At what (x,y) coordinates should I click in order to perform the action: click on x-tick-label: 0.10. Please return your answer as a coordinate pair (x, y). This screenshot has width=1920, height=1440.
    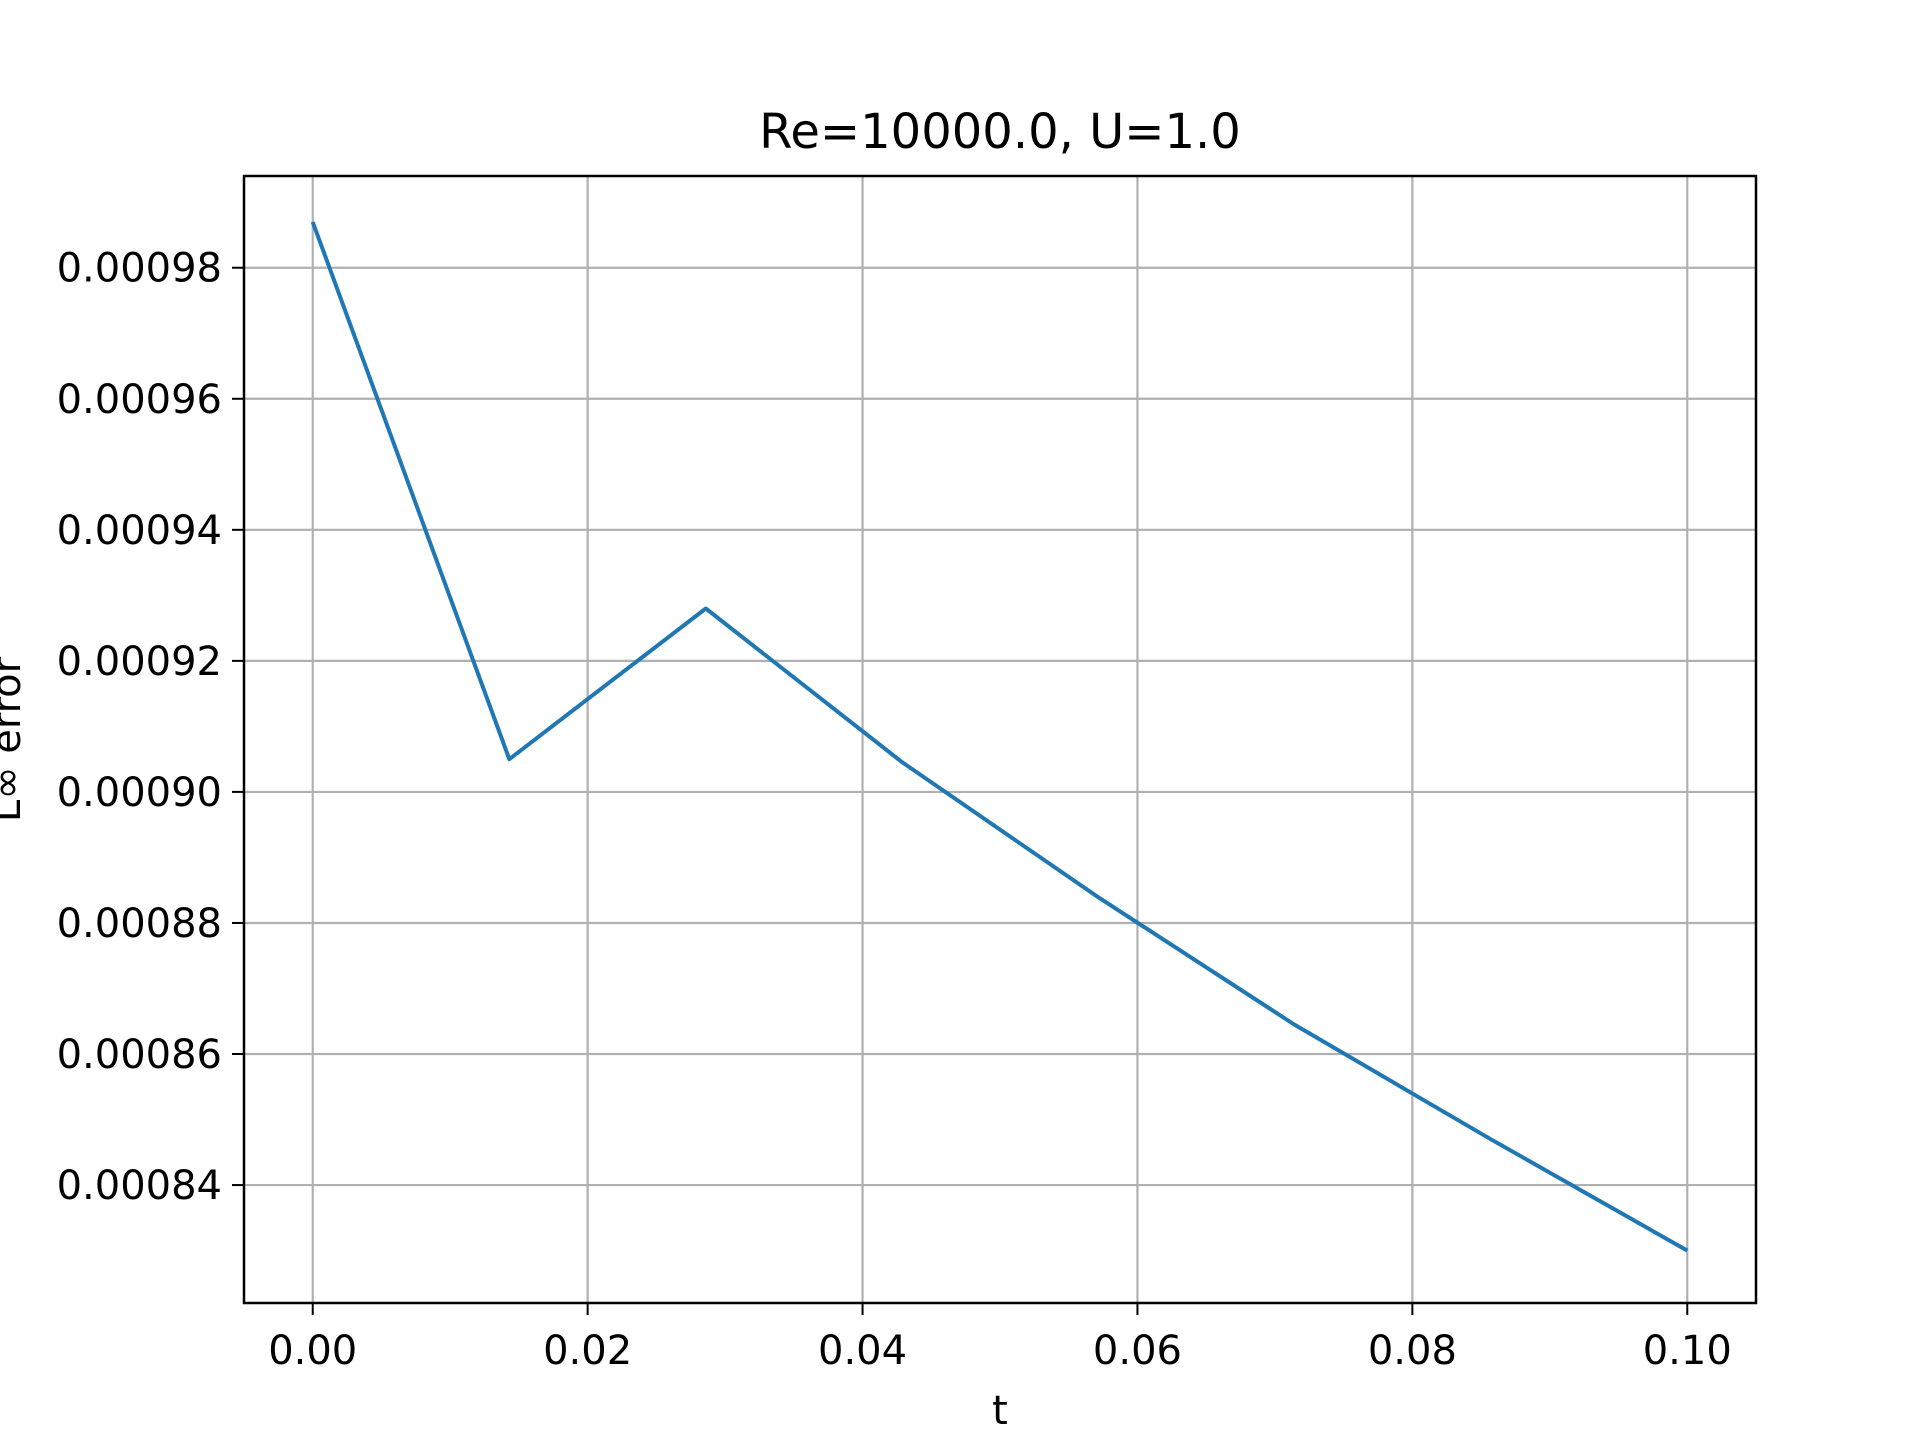
    Looking at the image, I should click on (1687, 1351).